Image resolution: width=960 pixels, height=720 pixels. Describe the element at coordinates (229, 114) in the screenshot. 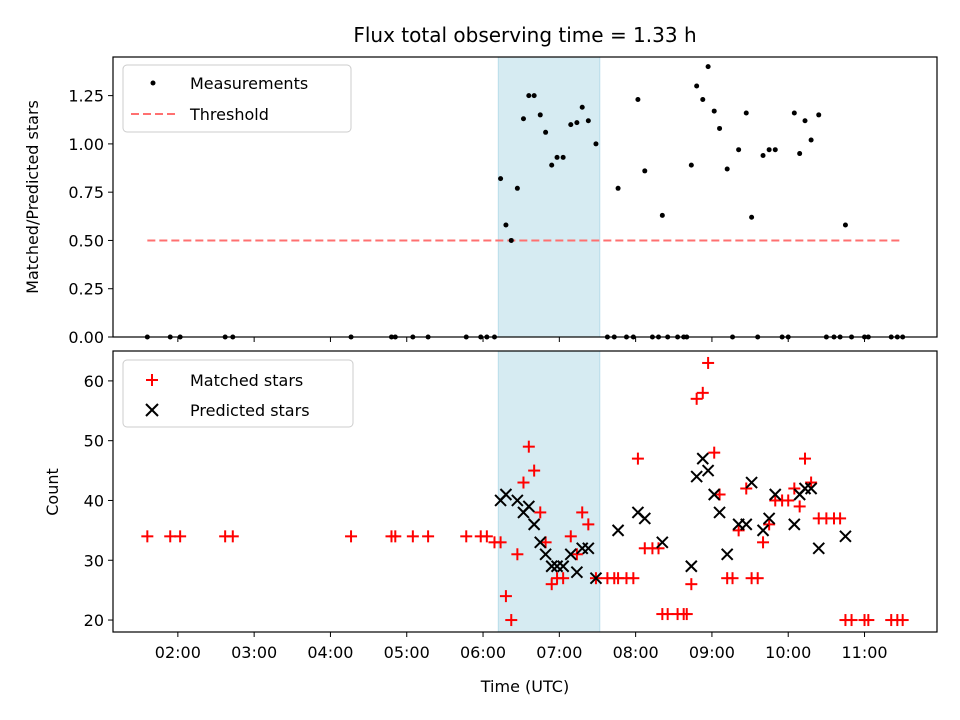

I see `legend-threshold-label: Threshold` at that location.